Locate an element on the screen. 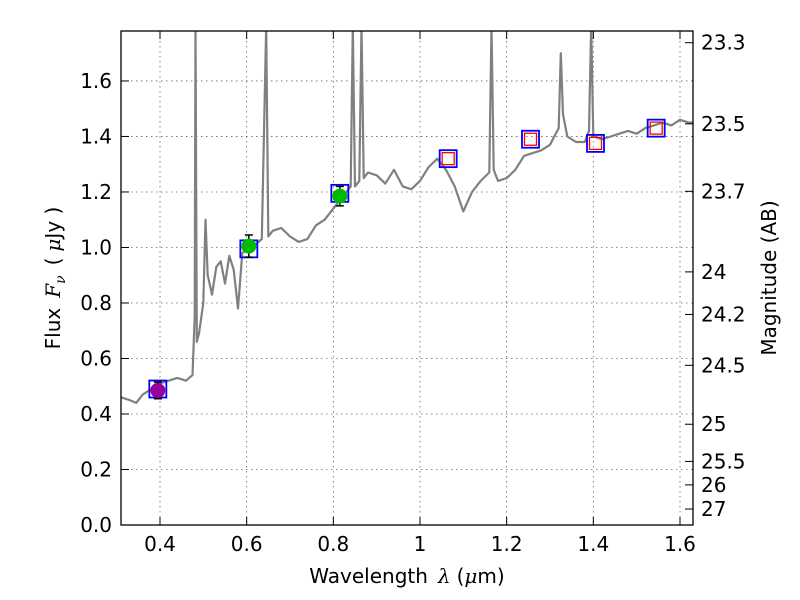 The height and width of the screenshot is (600, 800). mag-tick-label: 25.5 is located at coordinates (723, 461).